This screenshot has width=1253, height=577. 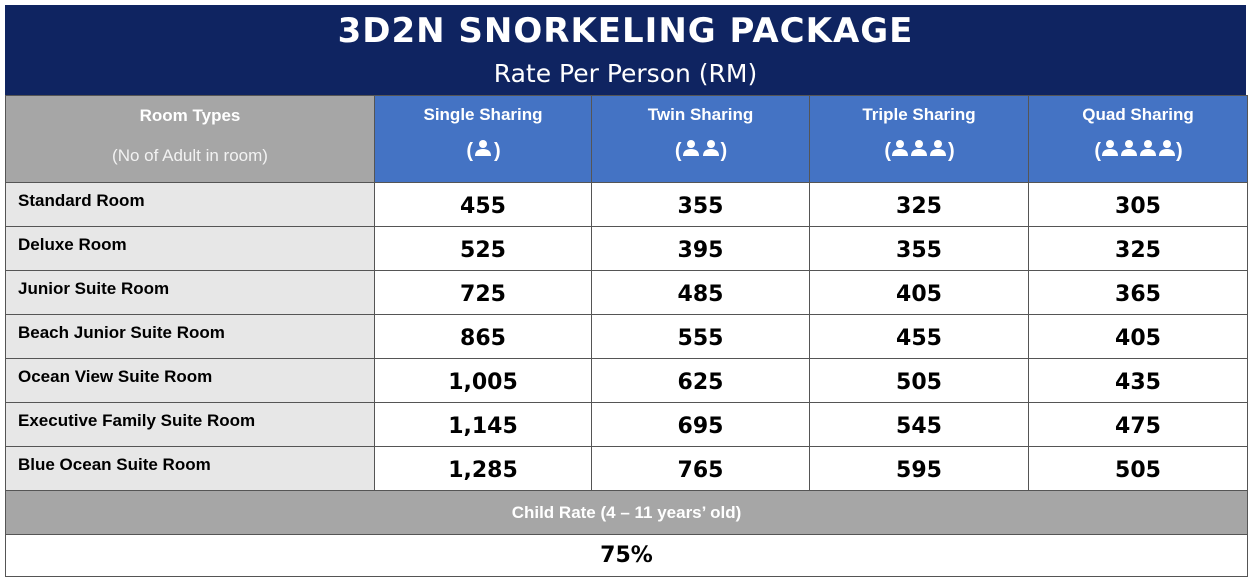 I want to click on room-name: Junior Suite Room, so click(x=190, y=292).